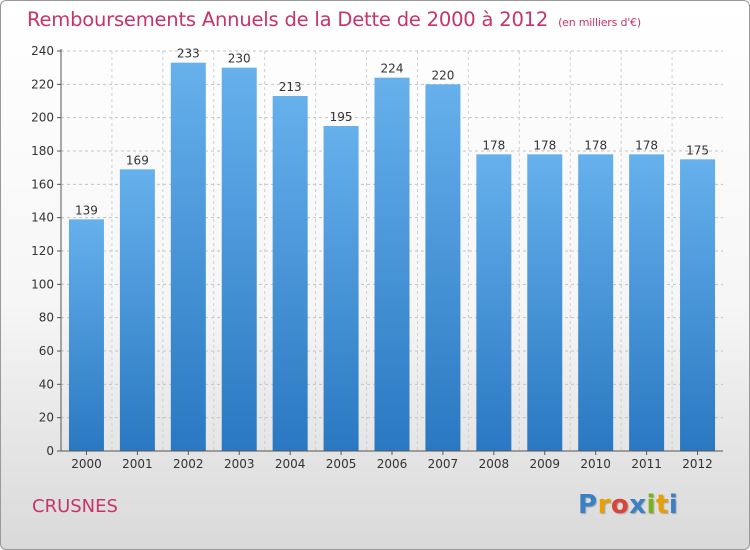 The height and width of the screenshot is (550, 750). I want to click on y-tick-label: 80, so click(46, 318).